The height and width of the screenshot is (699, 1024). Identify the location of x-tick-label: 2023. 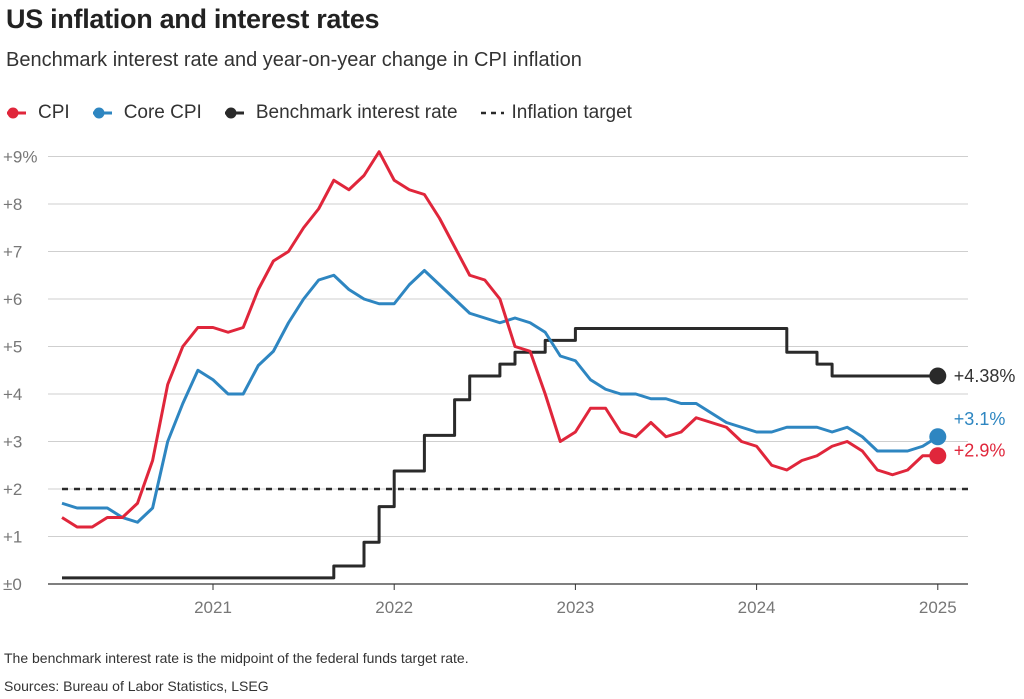
(575, 607).